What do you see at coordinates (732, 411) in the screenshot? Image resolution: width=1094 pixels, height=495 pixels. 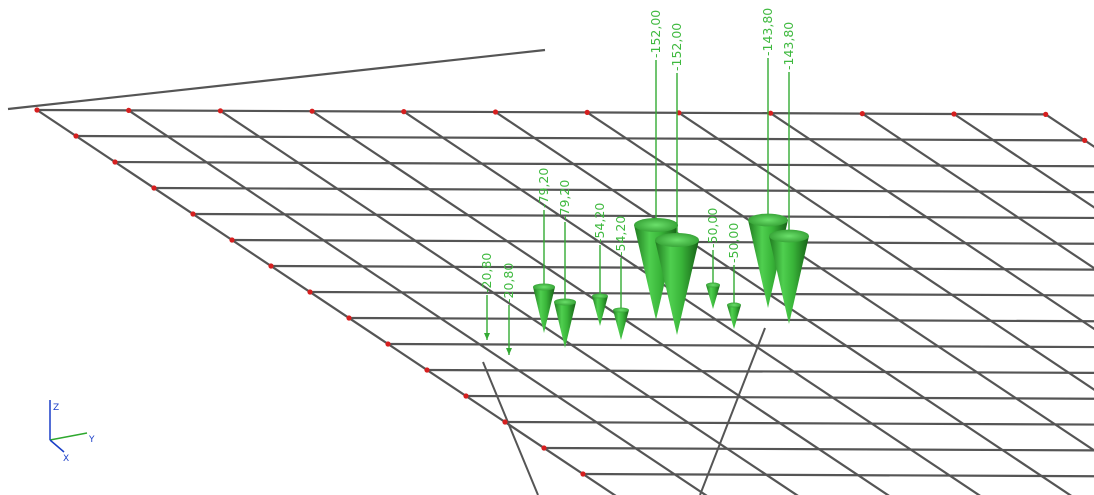 I see `support-line-right` at bounding box center [732, 411].